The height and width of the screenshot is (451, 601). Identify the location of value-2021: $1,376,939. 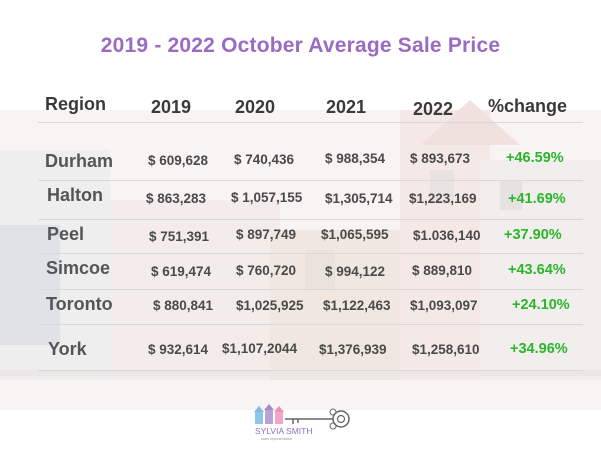
(353, 349).